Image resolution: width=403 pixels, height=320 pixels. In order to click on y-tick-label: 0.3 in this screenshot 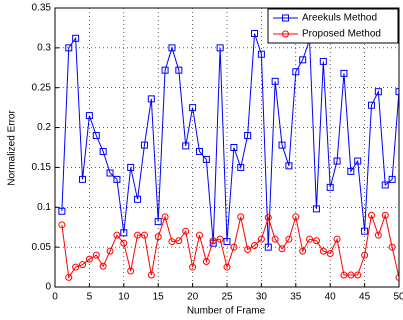, I will do `click(44, 47)`.